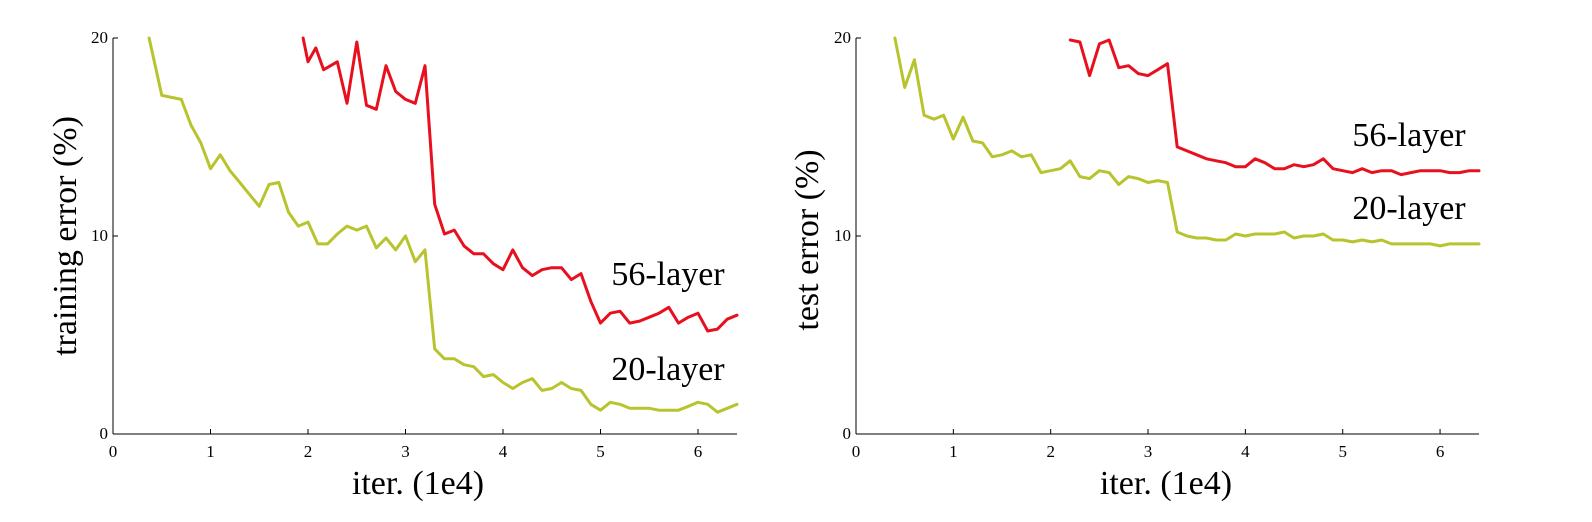  Describe the element at coordinates (1274, 107) in the screenshot. I see `series-line-56-layer` at that location.